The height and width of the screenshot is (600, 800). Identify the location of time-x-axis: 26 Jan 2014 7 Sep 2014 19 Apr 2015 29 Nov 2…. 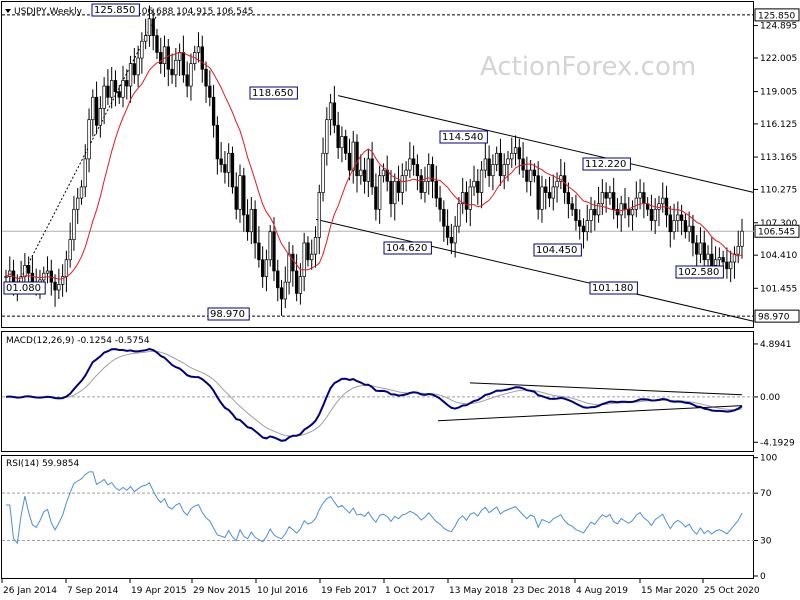
(380, 587).